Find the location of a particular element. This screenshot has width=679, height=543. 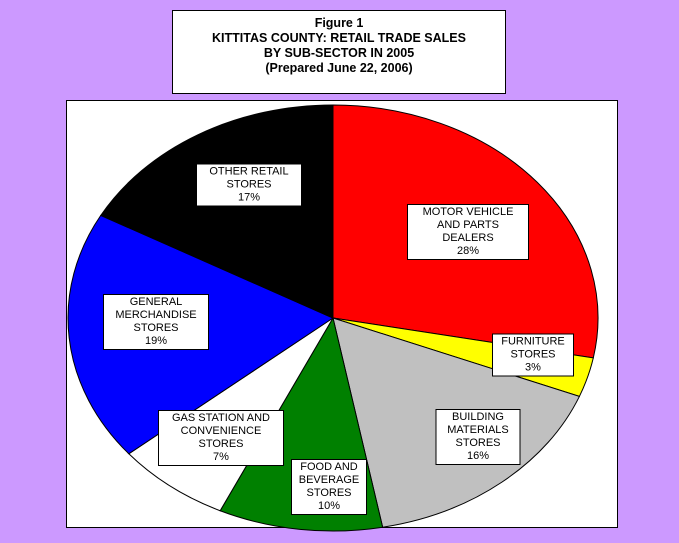

value-label: 28% is located at coordinates (468, 251).